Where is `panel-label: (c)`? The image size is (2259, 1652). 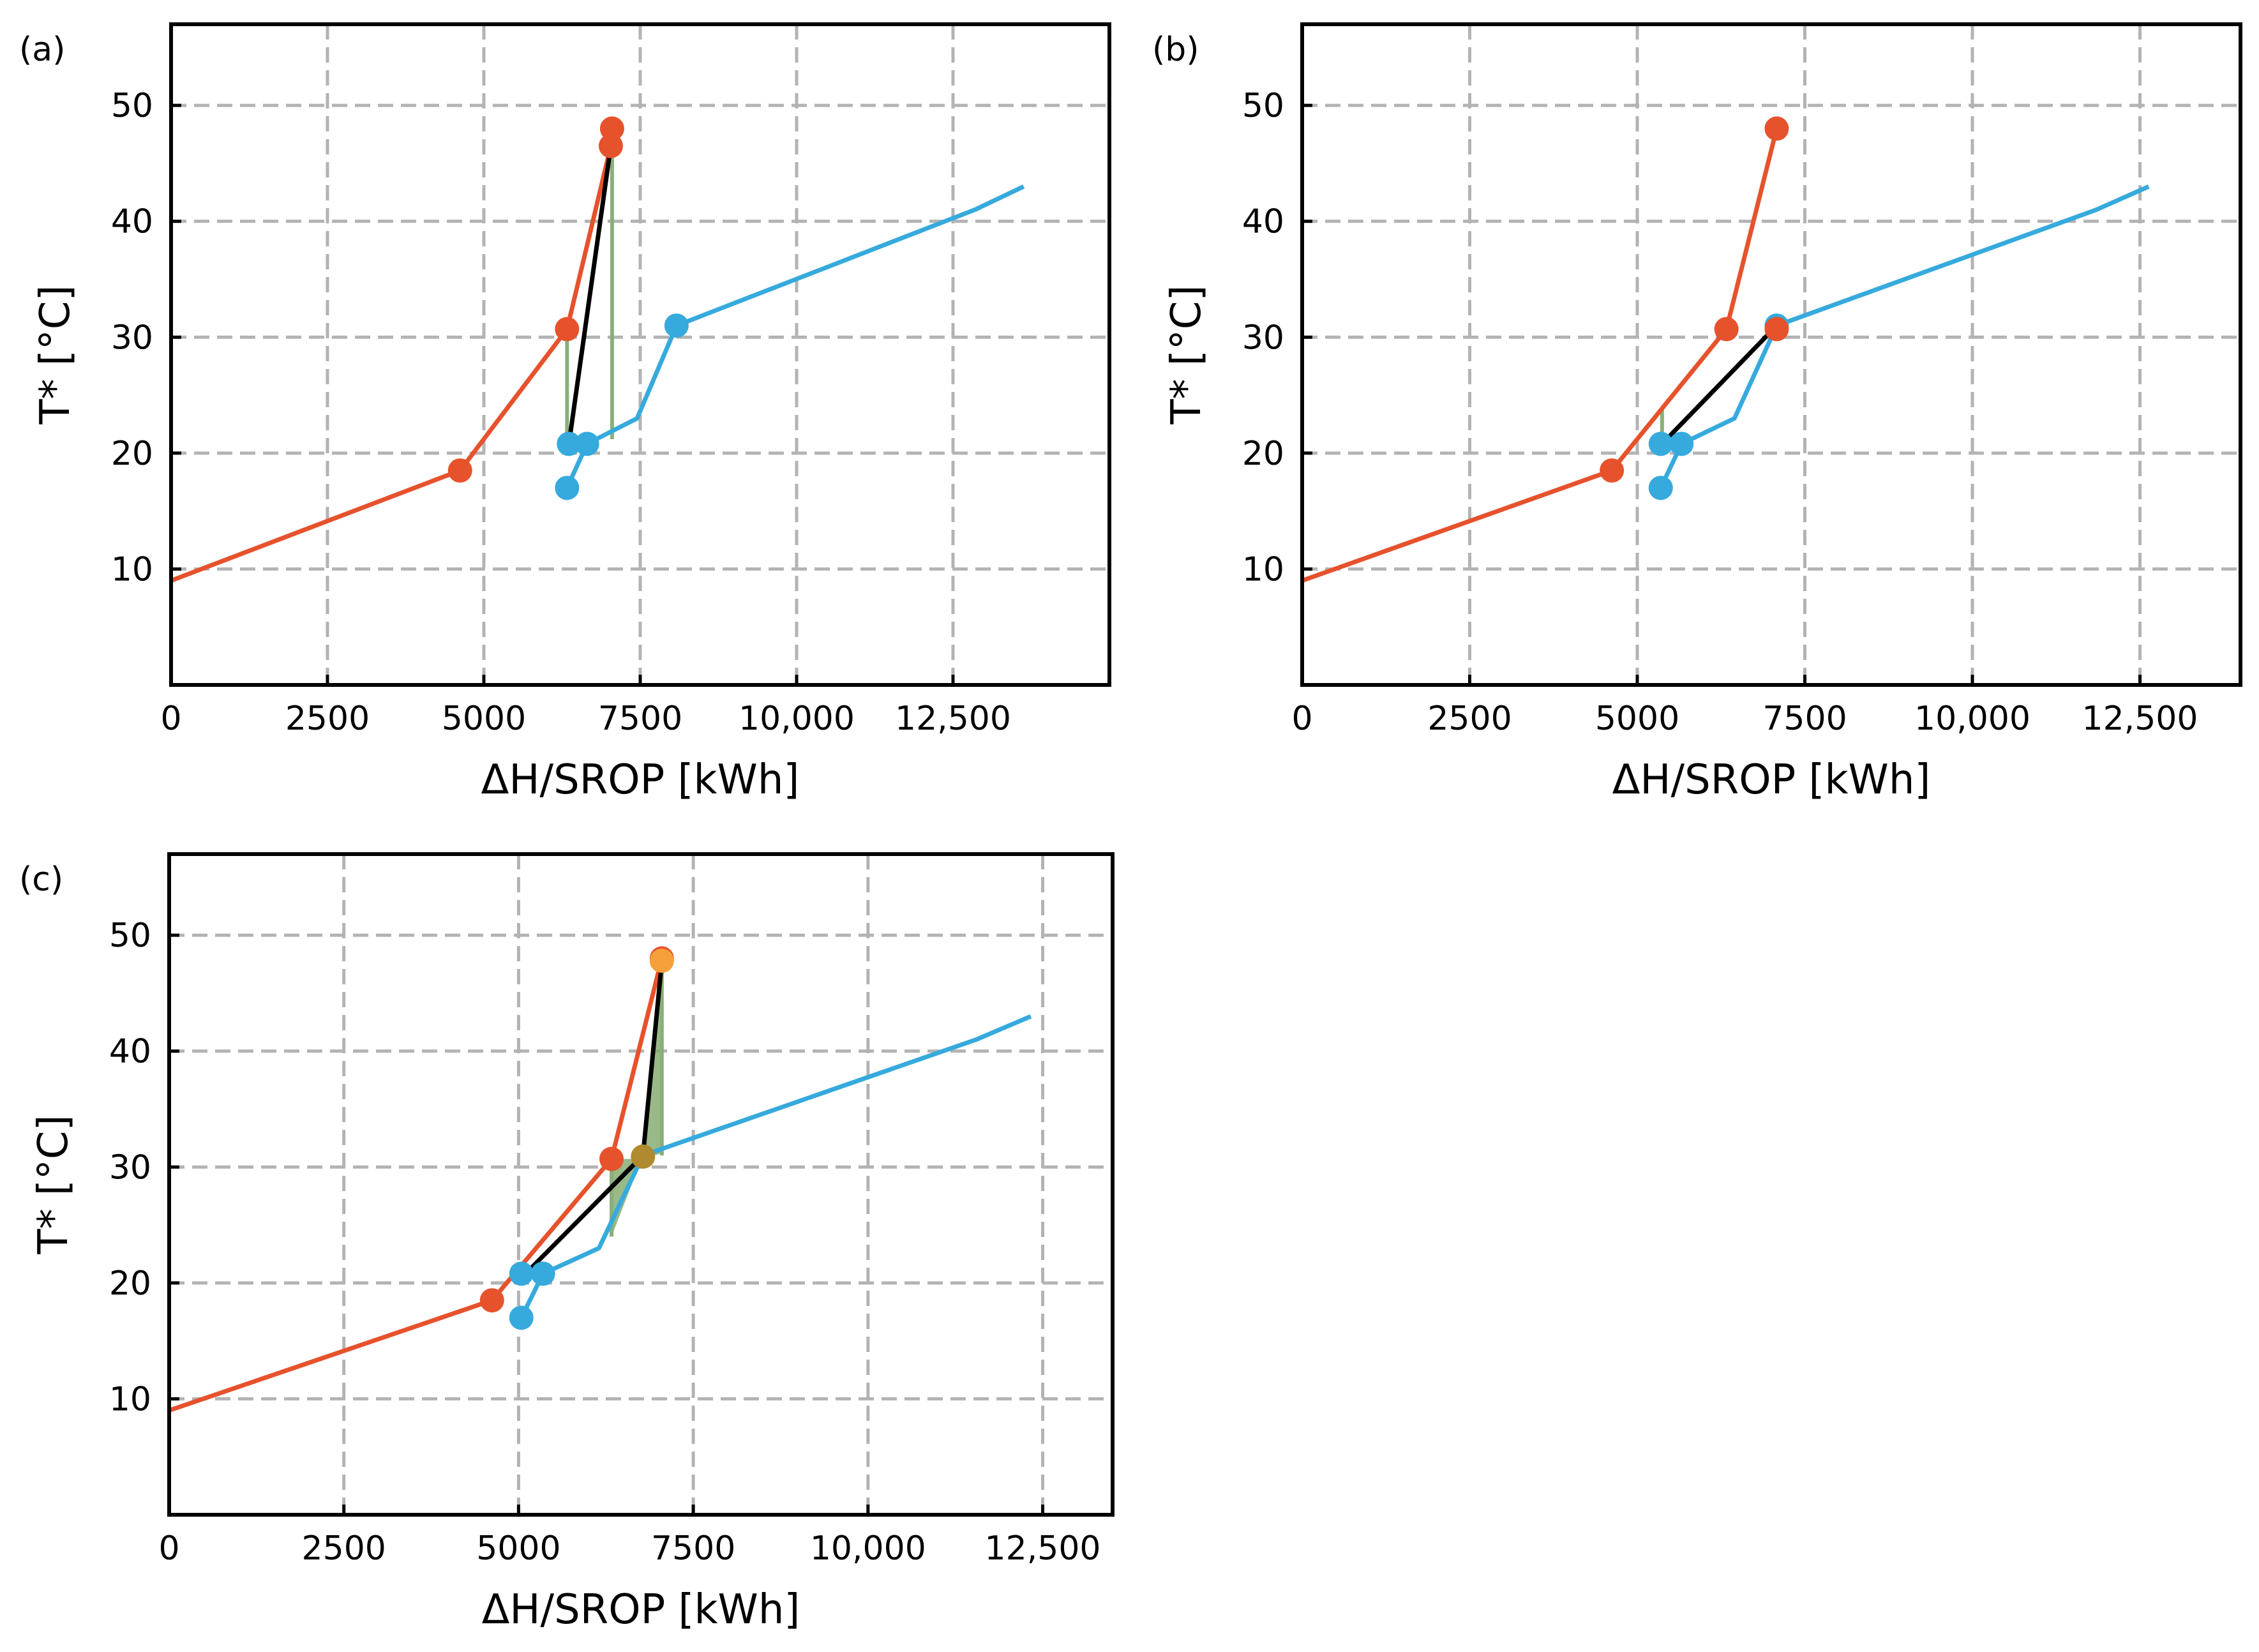
panel-label: (c) is located at coordinates (41, 879).